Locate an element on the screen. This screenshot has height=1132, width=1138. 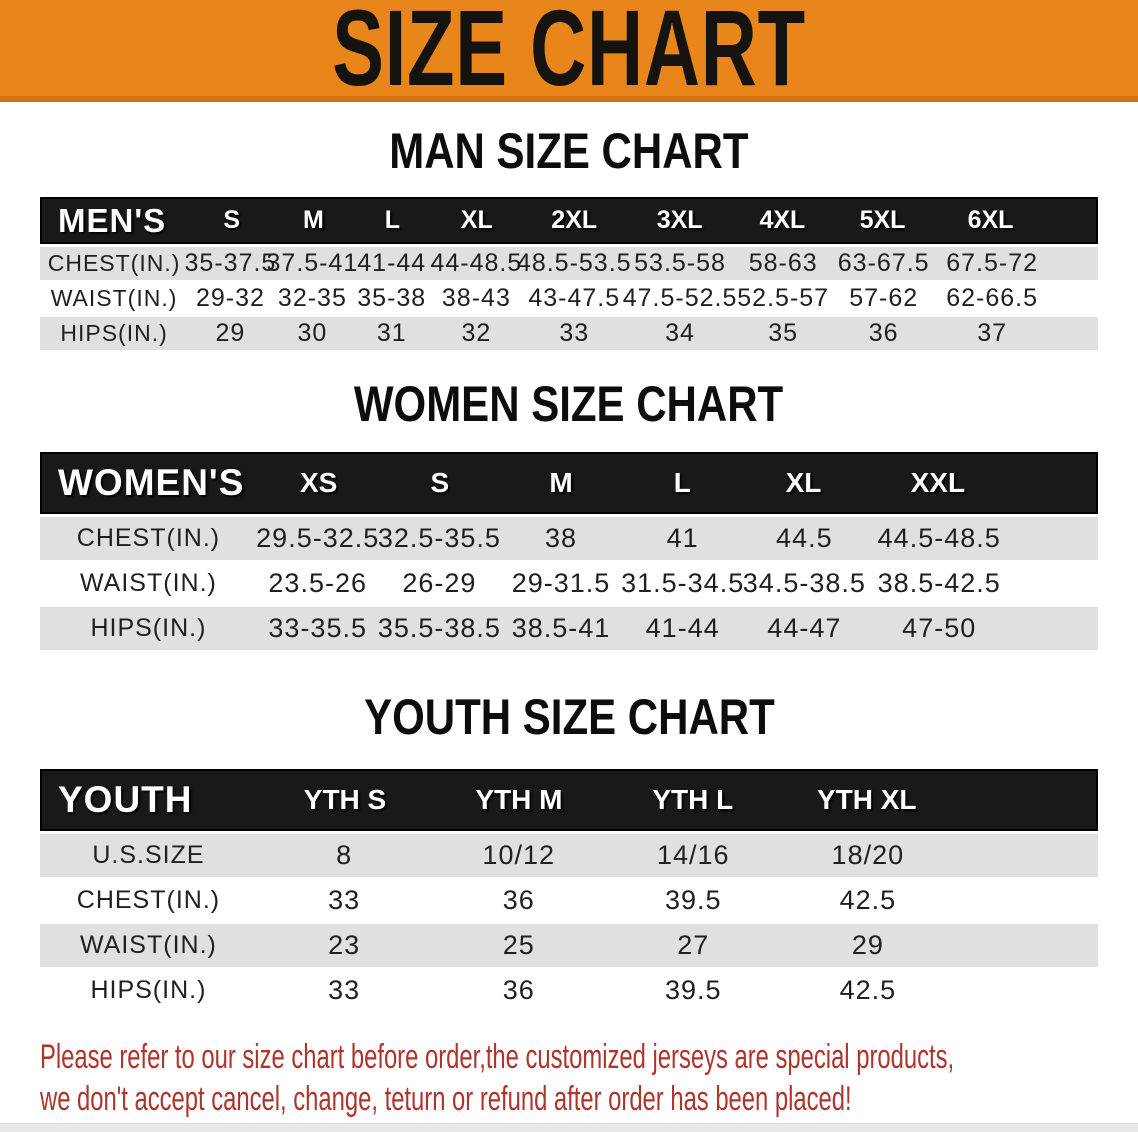
table-header-label: YOUTH is located at coordinates (125, 799).